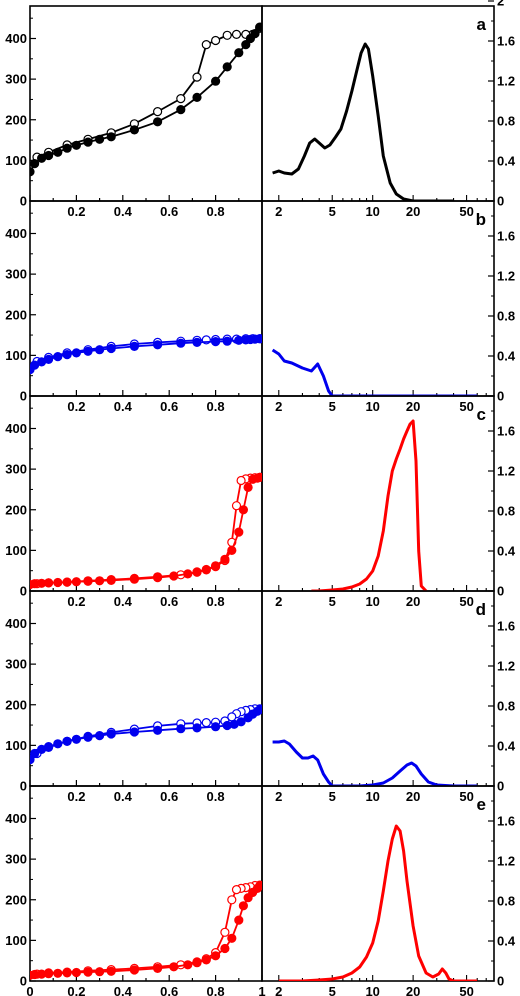 The width and height of the screenshot is (520, 996). I want to click on x2-tick-label: 50, so click(466, 601).